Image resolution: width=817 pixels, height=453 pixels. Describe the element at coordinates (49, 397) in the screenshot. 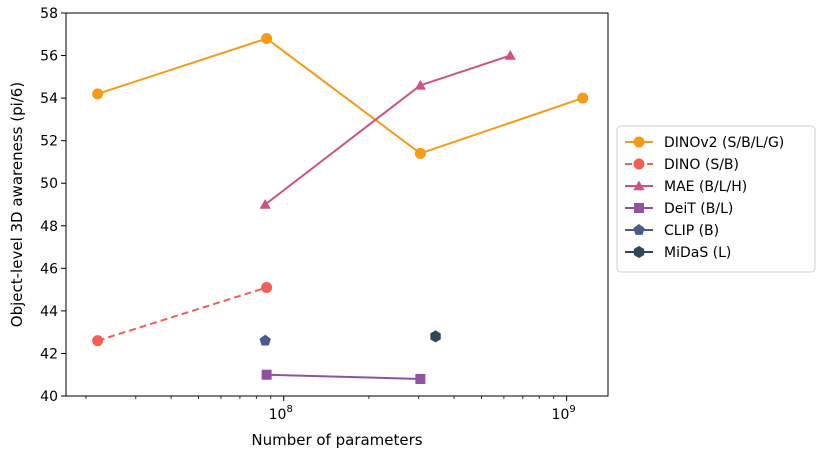

I see `y-tick-label: 40` at that location.